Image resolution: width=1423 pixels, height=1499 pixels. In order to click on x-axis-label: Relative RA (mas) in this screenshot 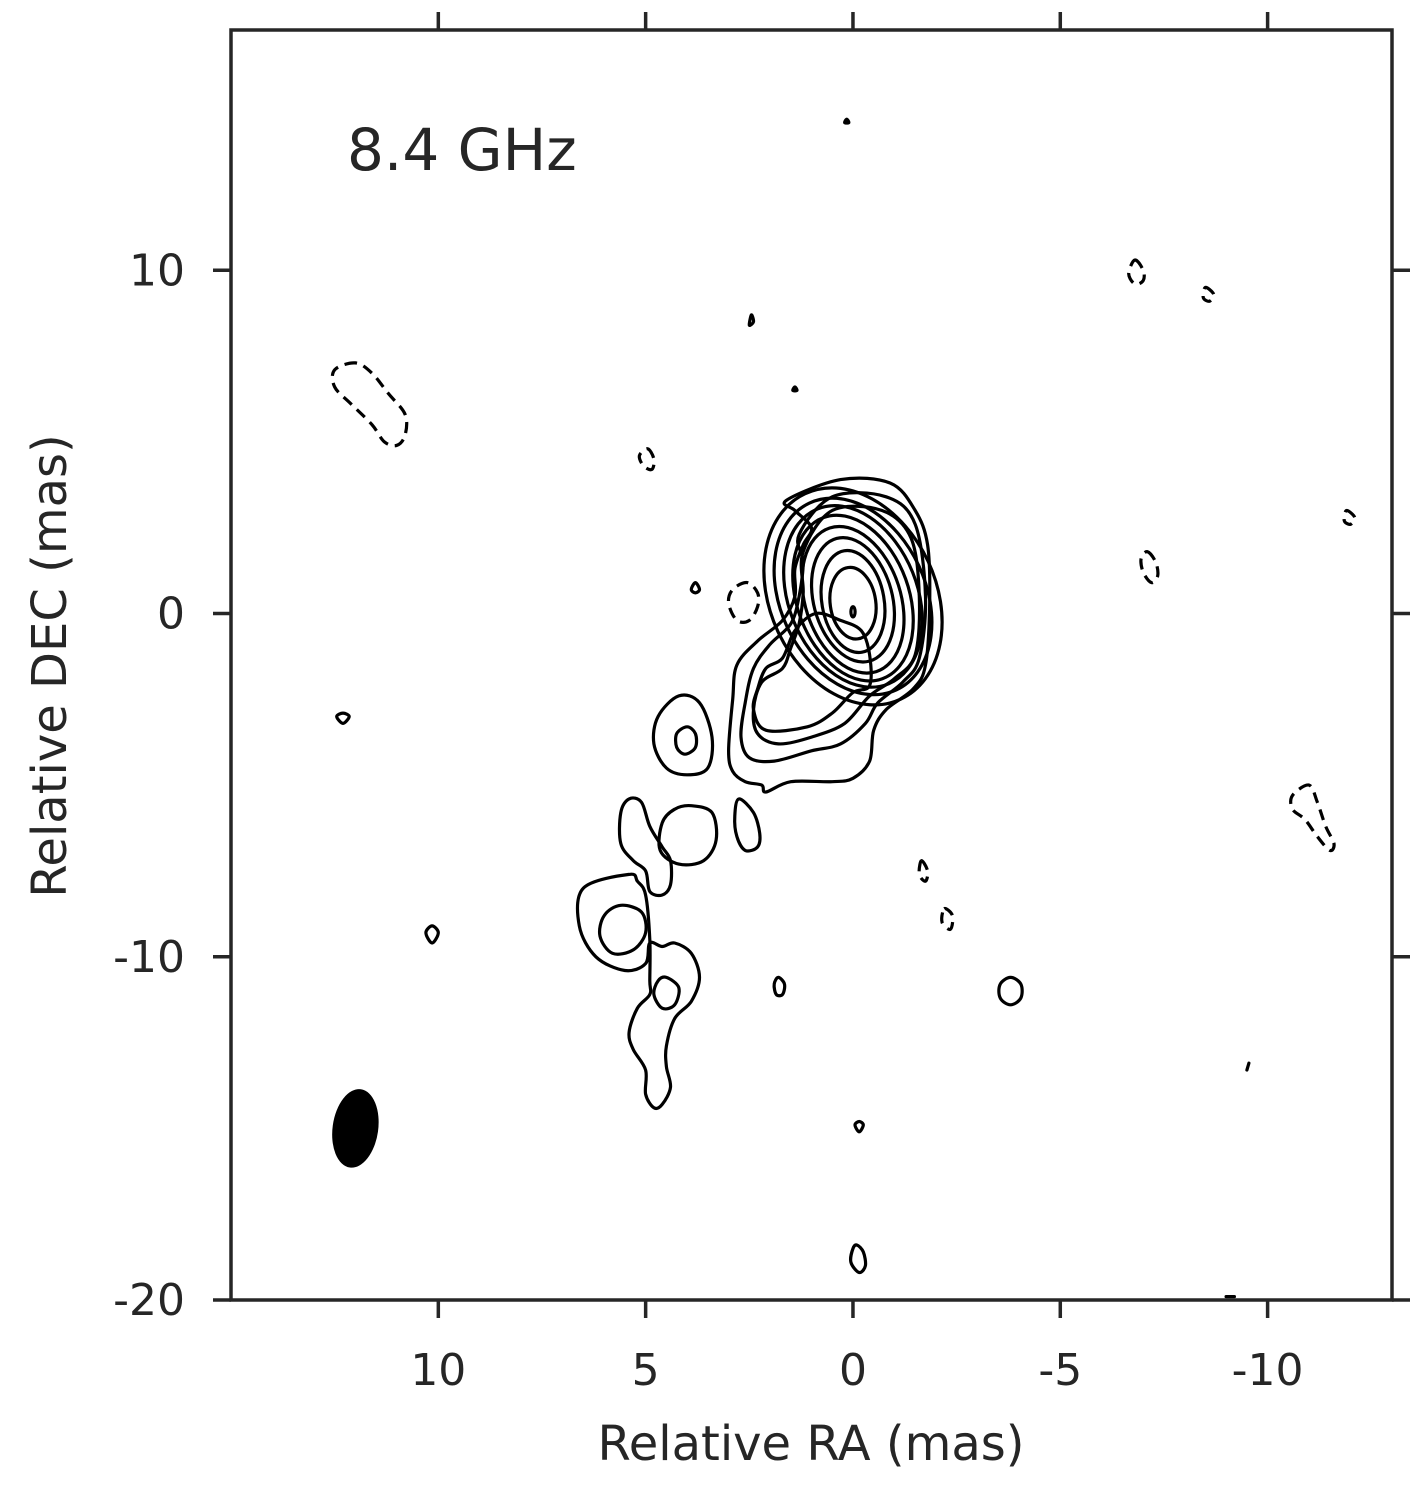, I will do `click(811, 1444)`.